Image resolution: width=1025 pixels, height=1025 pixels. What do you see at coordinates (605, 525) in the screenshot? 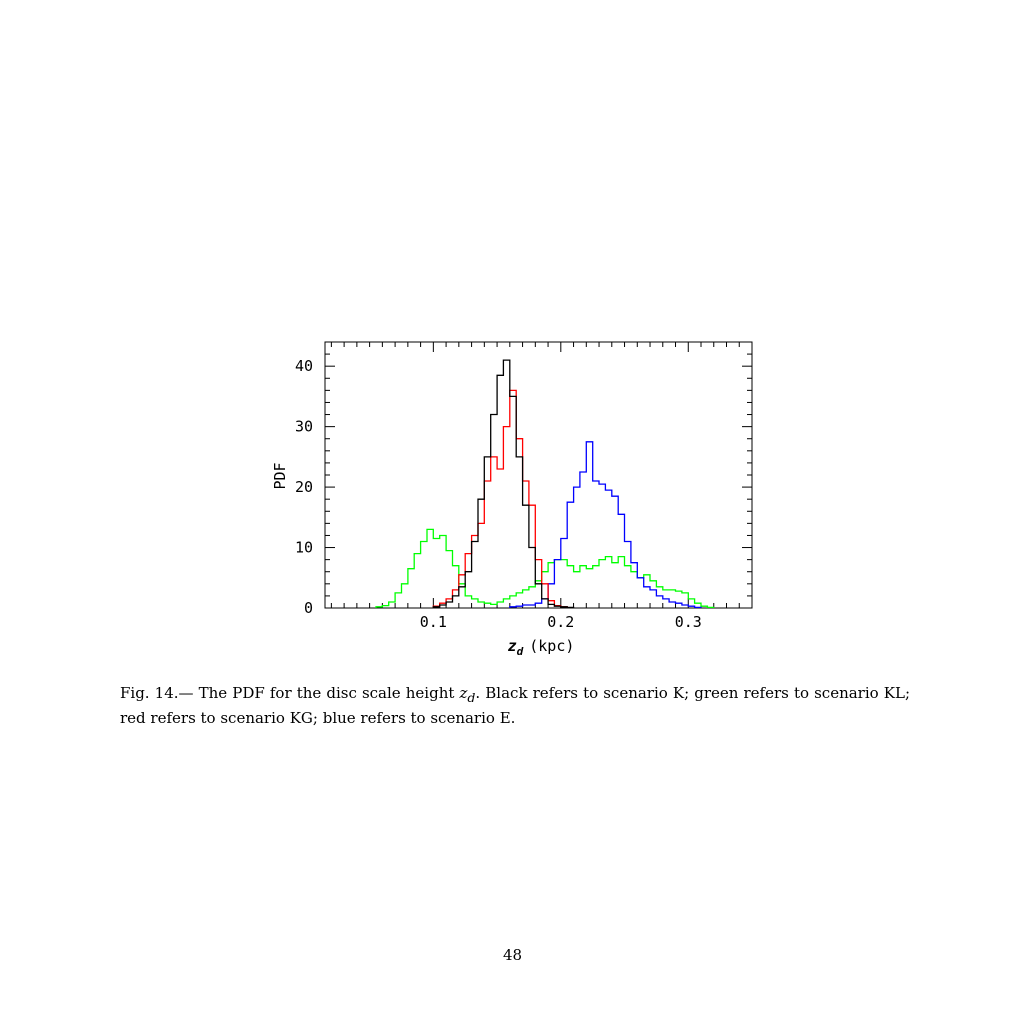
I see `histogram-series-e` at bounding box center [605, 525].